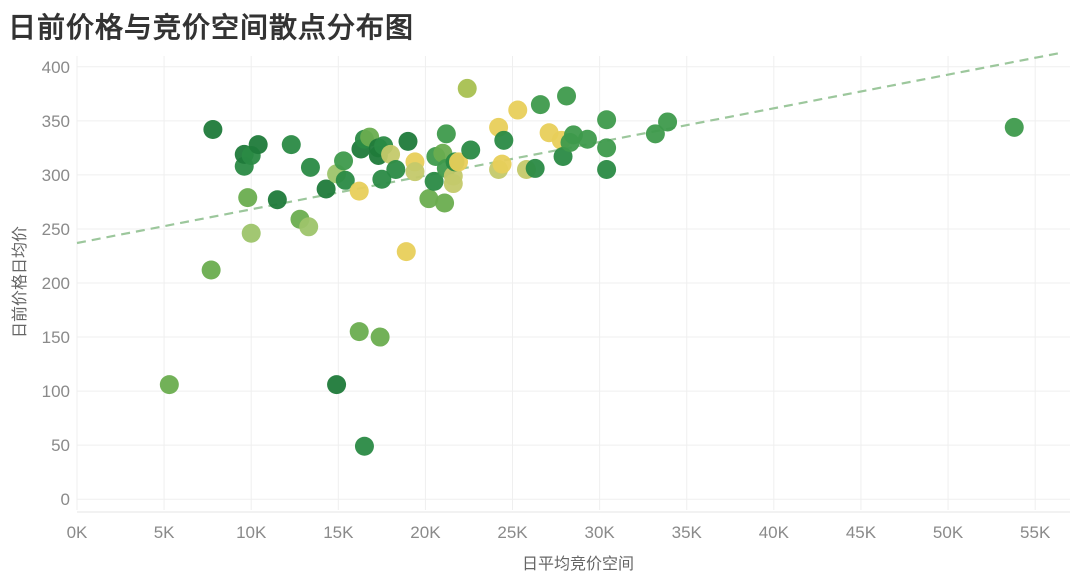 The width and height of the screenshot is (1080, 582). I want to click on x-tick-label: 25K, so click(512, 532).